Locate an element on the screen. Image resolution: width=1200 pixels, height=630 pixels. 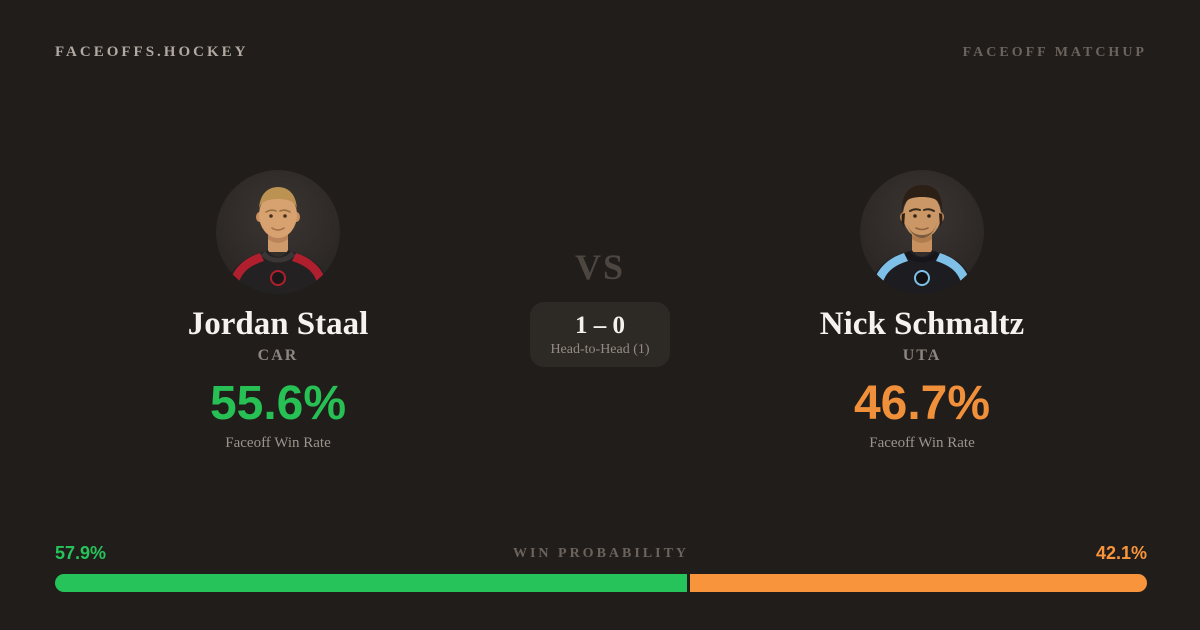
win-probability-title: WIN PROBABILITY is located at coordinates (601, 553).